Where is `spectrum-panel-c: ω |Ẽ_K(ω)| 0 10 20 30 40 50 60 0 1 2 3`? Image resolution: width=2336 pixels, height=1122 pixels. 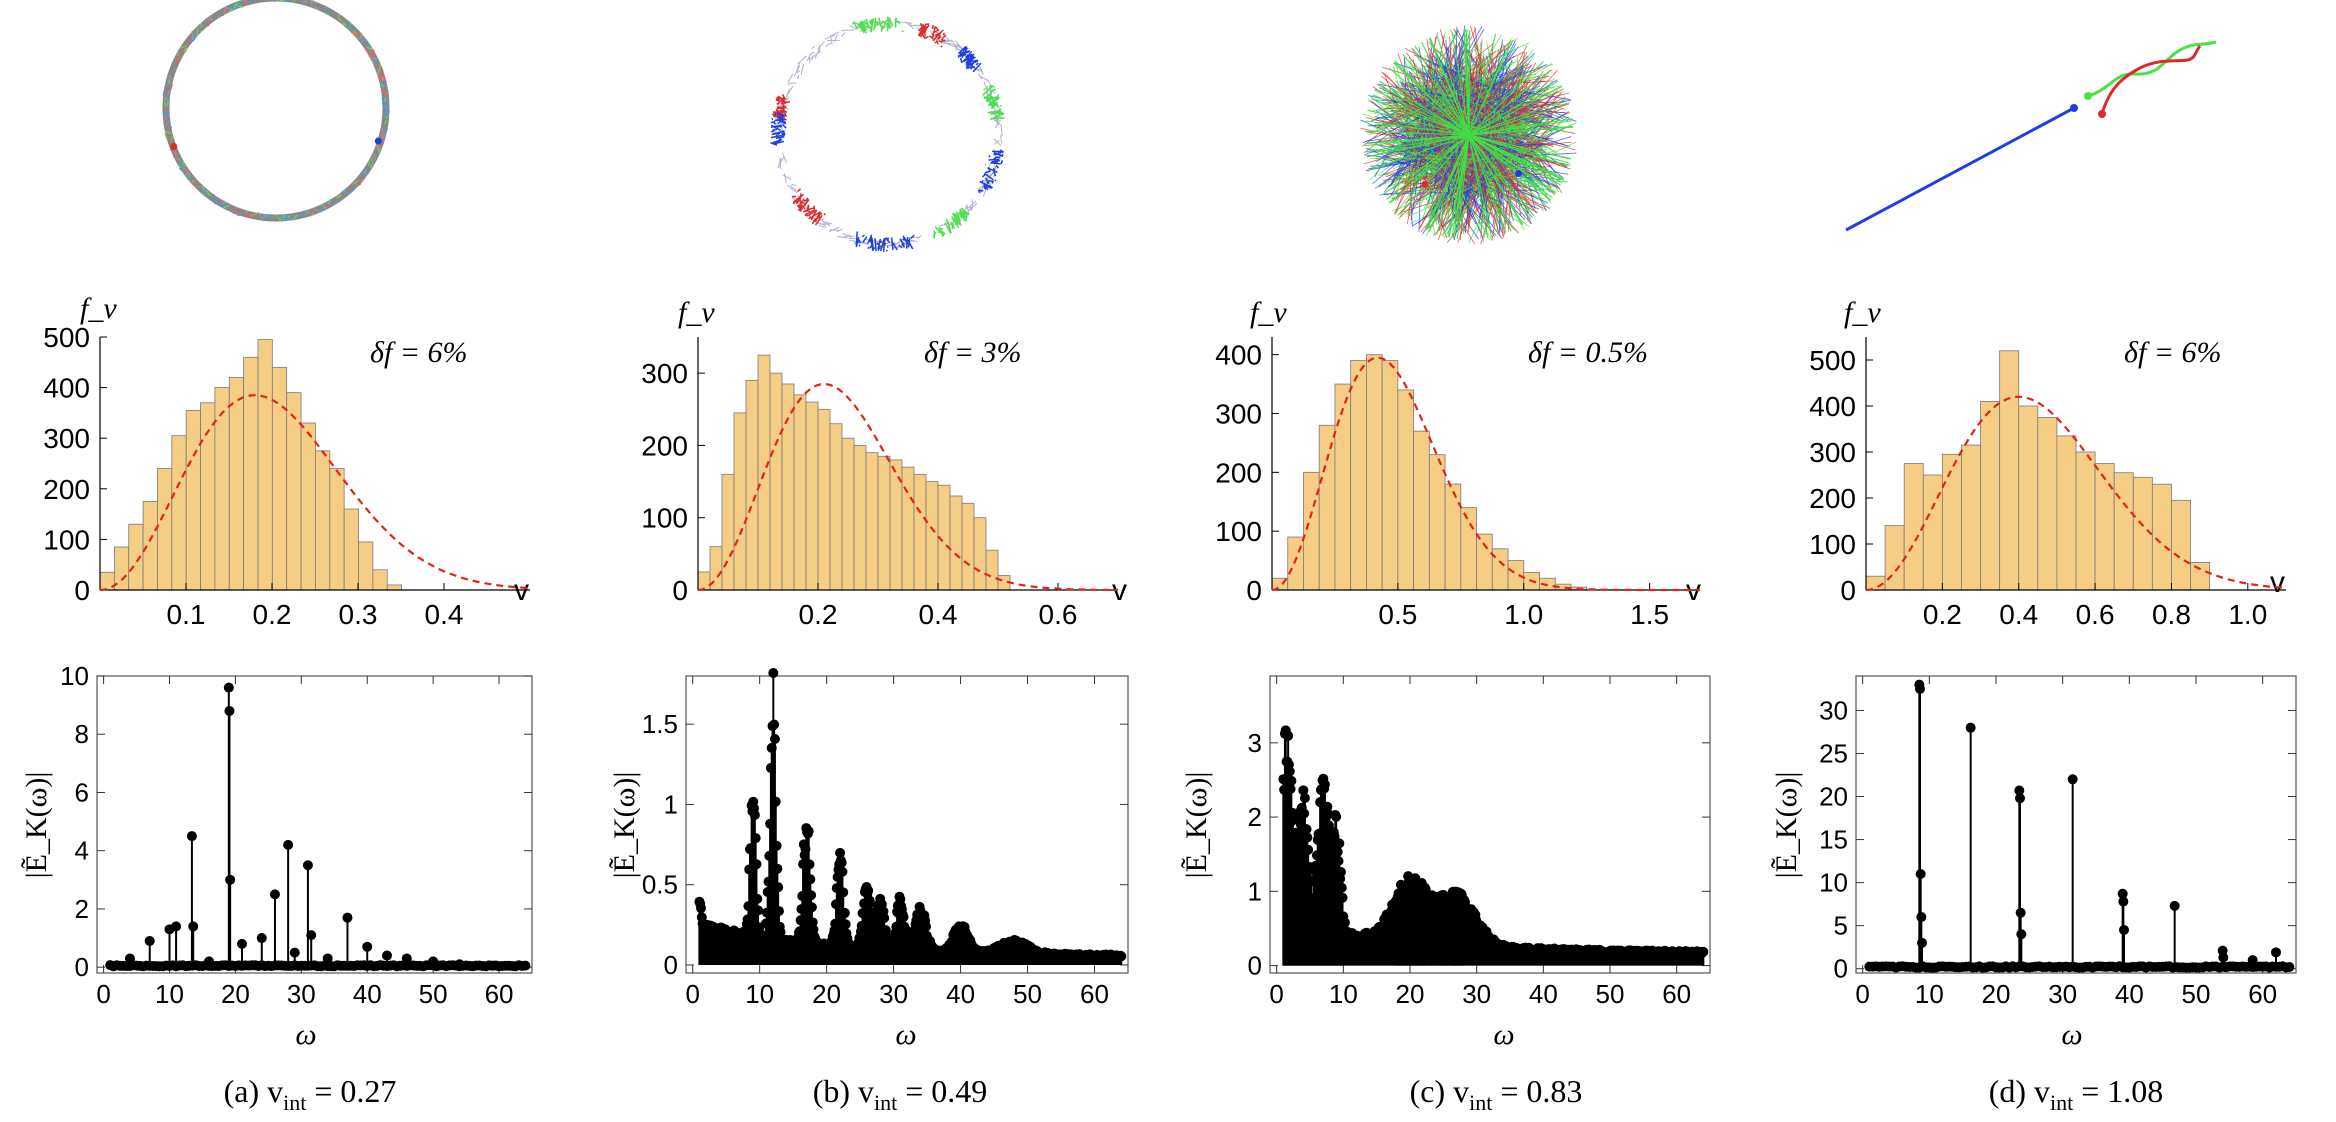 spectrum-panel-c: ω |Ẽ_K(ω)| 0 10 20 30 40 50 60 0 1 2 3 is located at coordinates (1445, 863).